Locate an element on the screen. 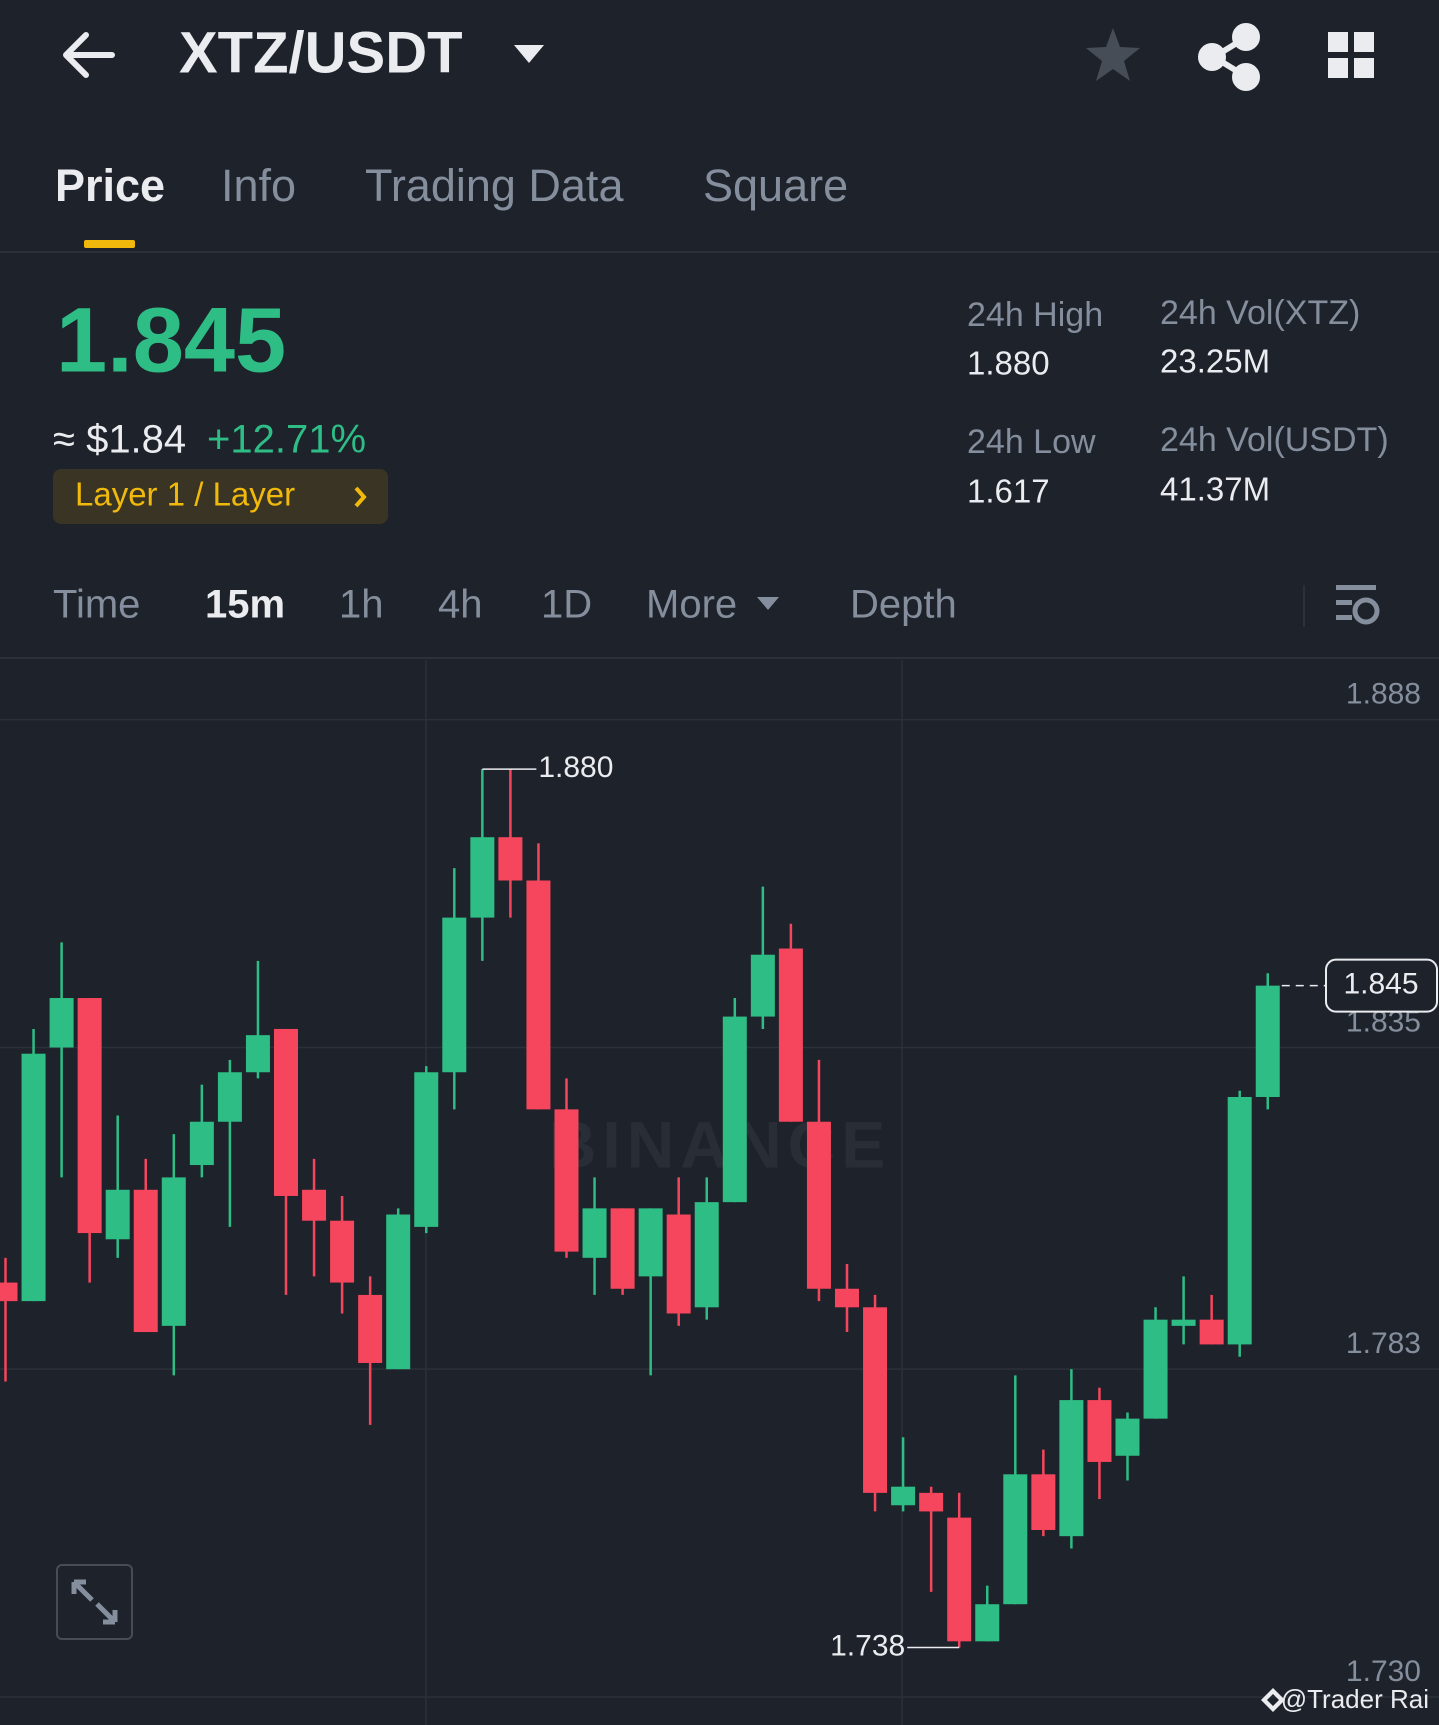 Image resolution: width=1439 pixels, height=1725 pixels. tag-chip is located at coordinates (220, 496).